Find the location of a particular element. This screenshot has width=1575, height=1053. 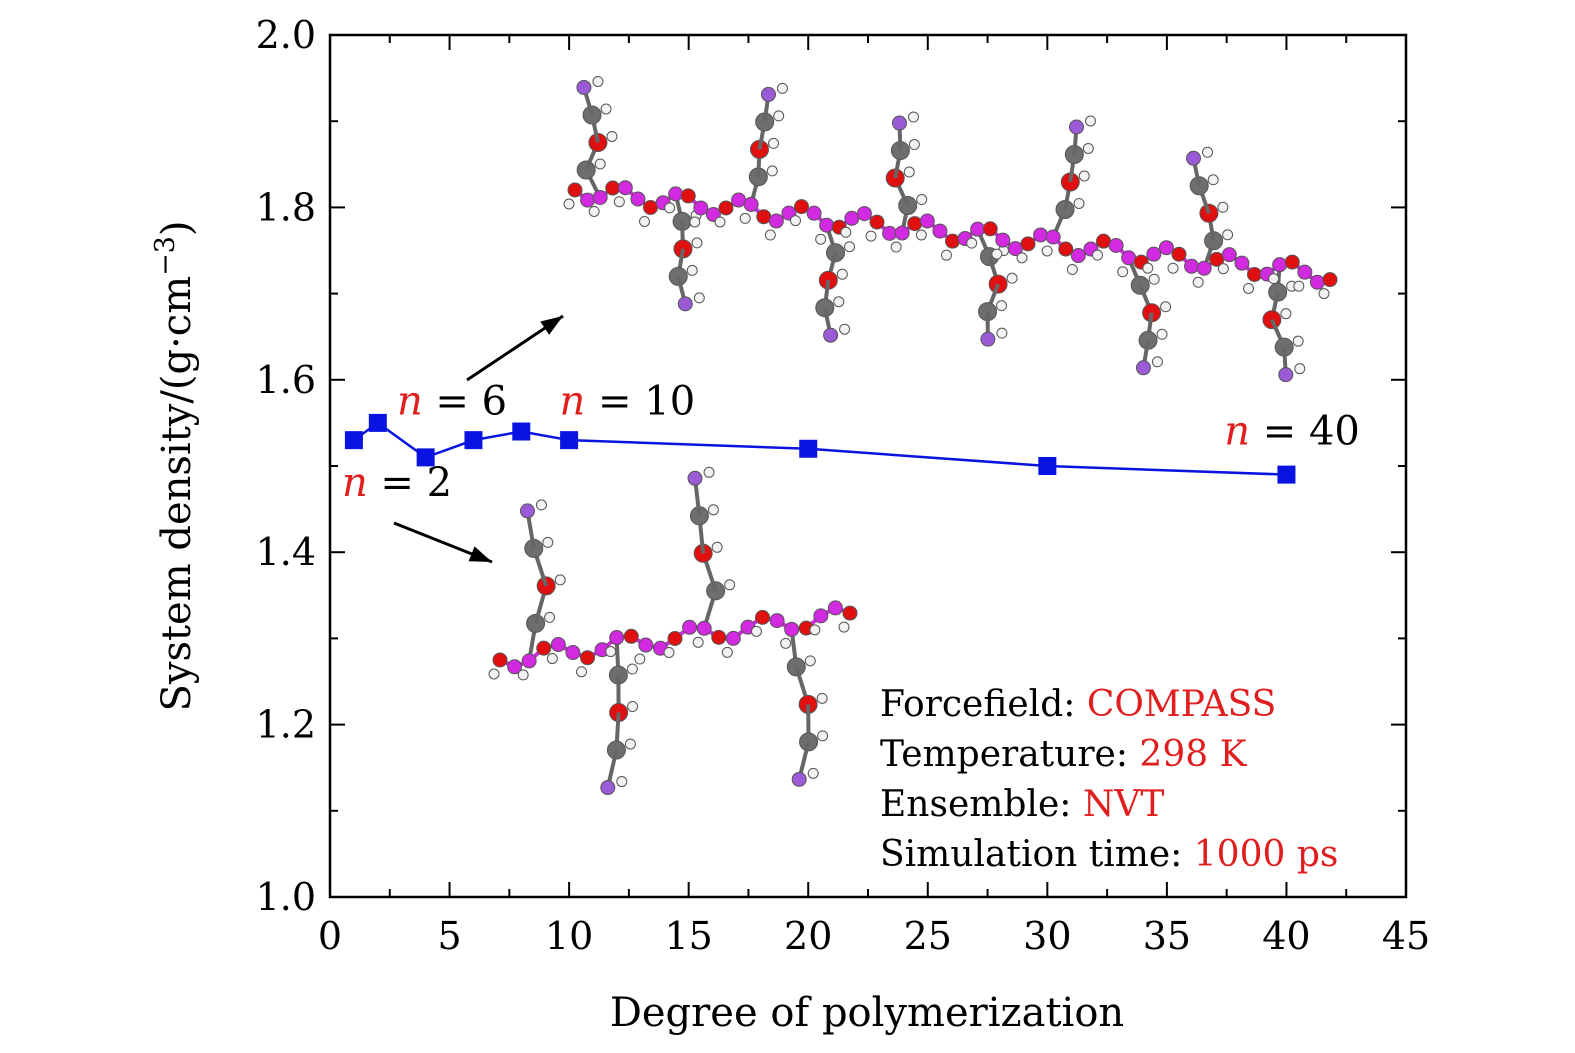

y-tick-label: 1.6 is located at coordinates (286, 380).